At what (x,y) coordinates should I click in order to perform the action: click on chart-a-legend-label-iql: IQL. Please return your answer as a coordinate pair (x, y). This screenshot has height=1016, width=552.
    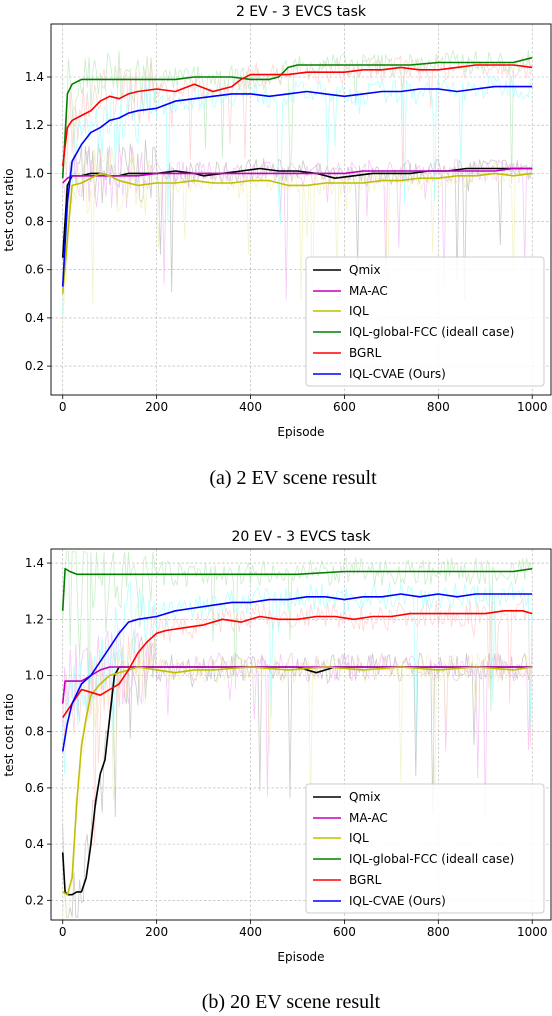
    Looking at the image, I should click on (359, 311).